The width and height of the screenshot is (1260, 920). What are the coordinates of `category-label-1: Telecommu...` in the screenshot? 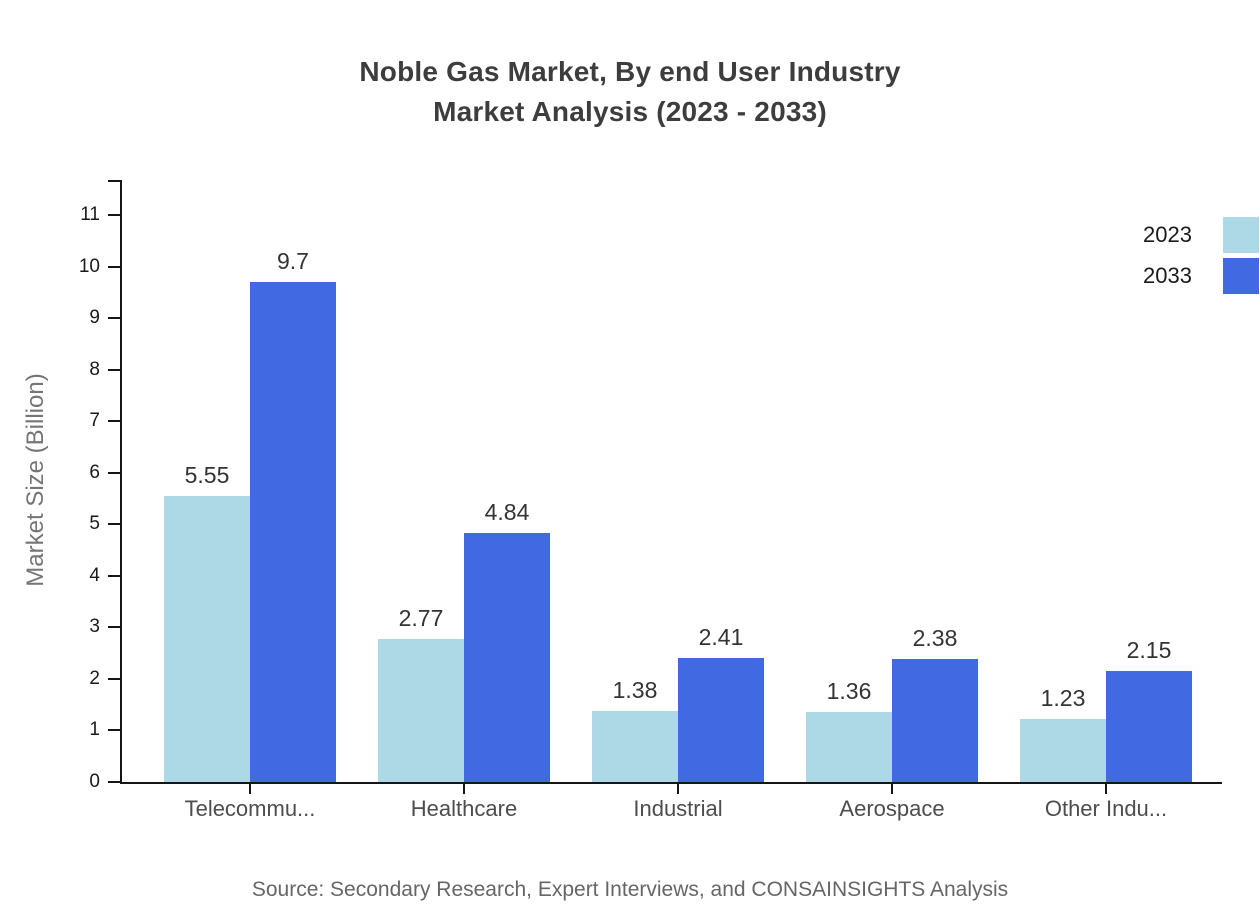 It's located at (250, 808).